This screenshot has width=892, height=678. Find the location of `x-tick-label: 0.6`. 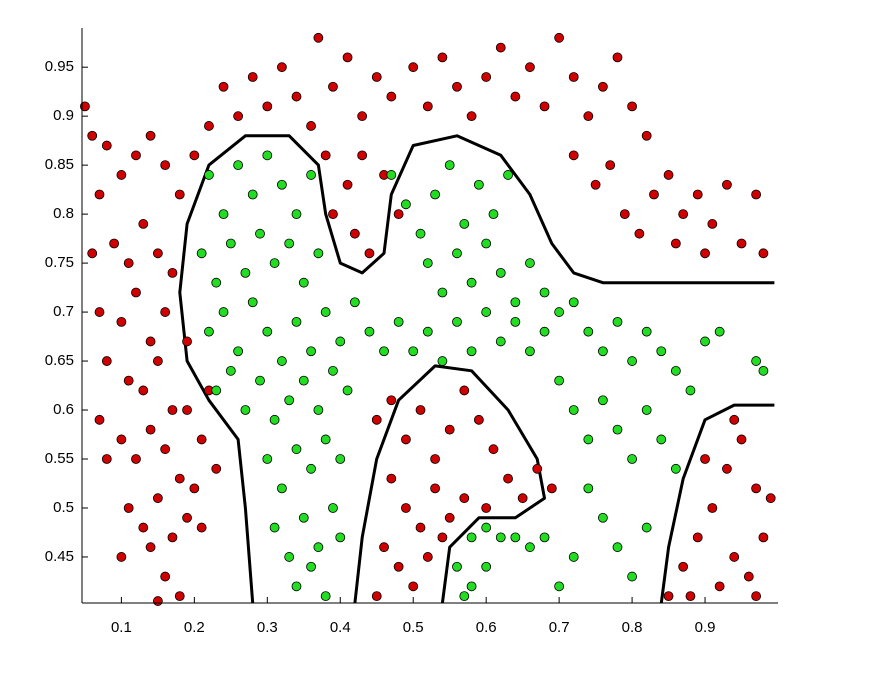

x-tick-label: 0.6 is located at coordinates (486, 627).